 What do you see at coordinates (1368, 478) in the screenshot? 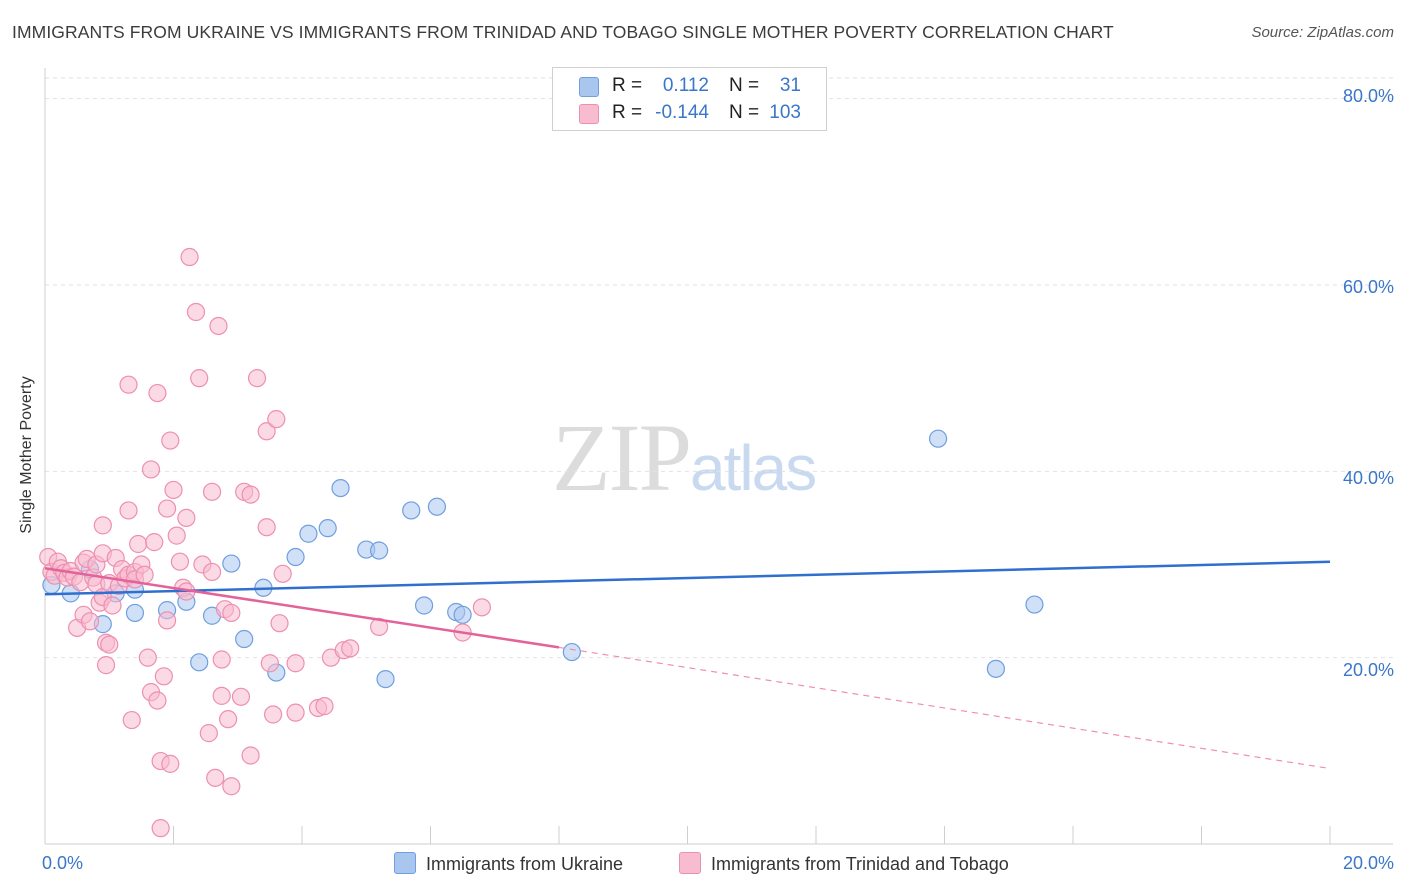
I see `y-tick-label: 40.0%` at bounding box center [1368, 478].